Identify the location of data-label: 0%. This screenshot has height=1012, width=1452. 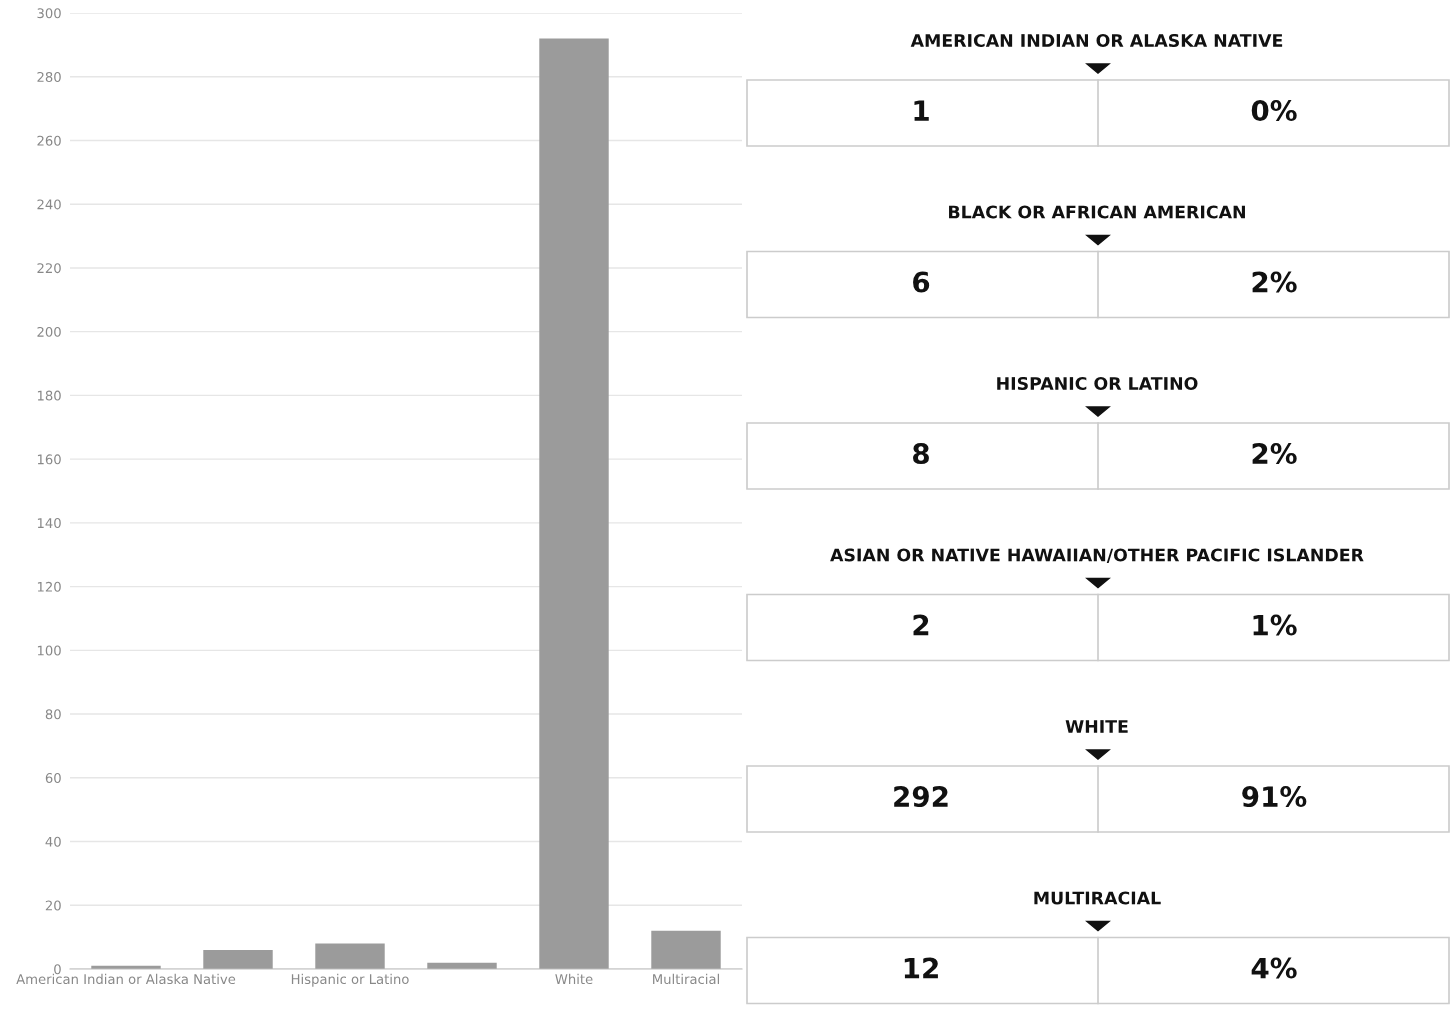
(1274, 111).